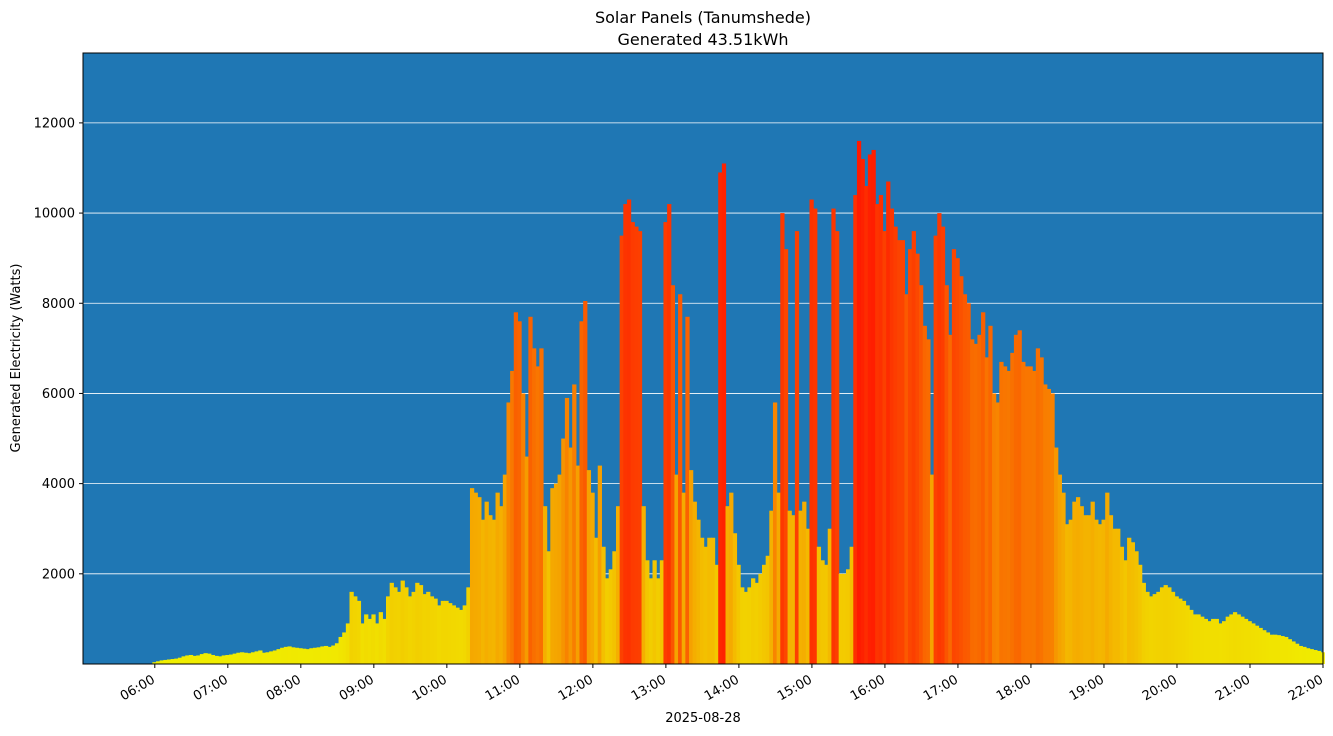  What do you see at coordinates (649, 688) in the screenshot?
I see `x-tick-label: 13:00` at bounding box center [649, 688].